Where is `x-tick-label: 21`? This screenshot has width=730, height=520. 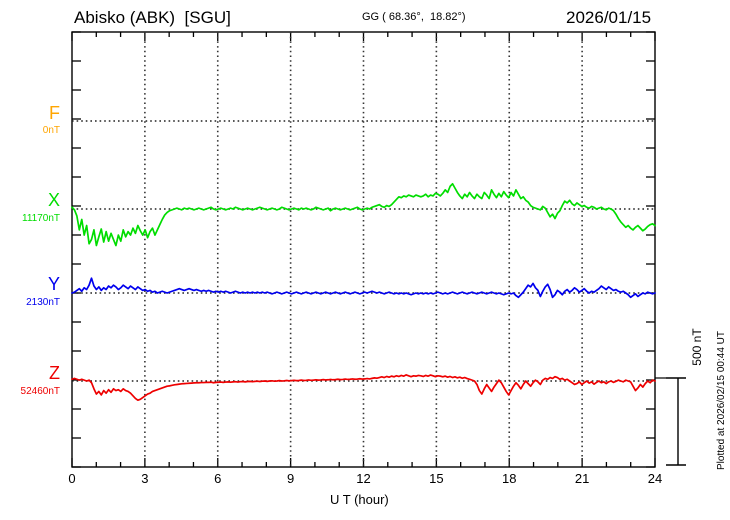
x-tick-label: 21 is located at coordinates (582, 478).